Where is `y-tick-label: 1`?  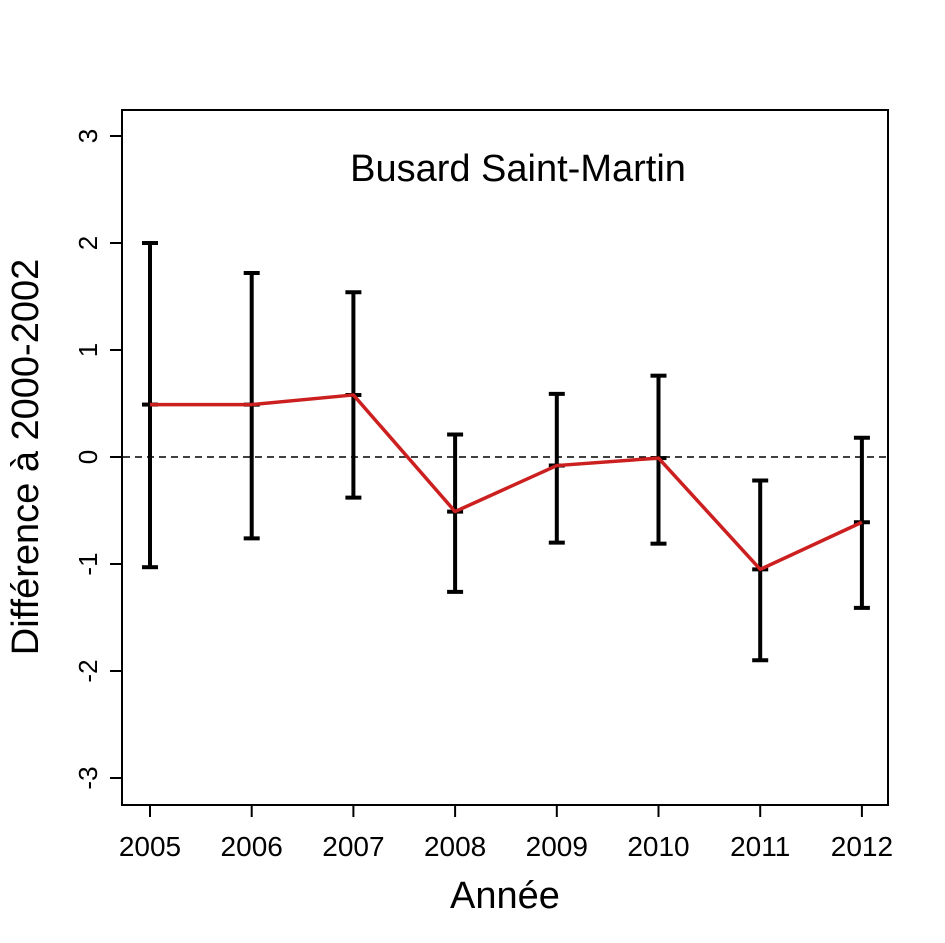 y-tick-label: 1 is located at coordinates (88, 350).